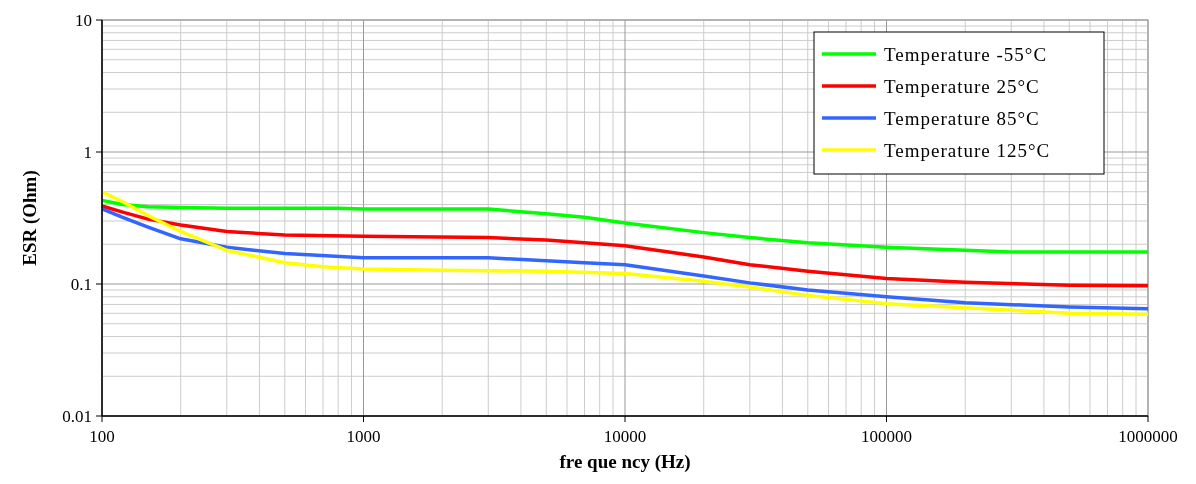 This screenshot has width=1196, height=484. What do you see at coordinates (625, 462) in the screenshot?
I see `x-axis-title: fre que ncy (Hz)` at bounding box center [625, 462].